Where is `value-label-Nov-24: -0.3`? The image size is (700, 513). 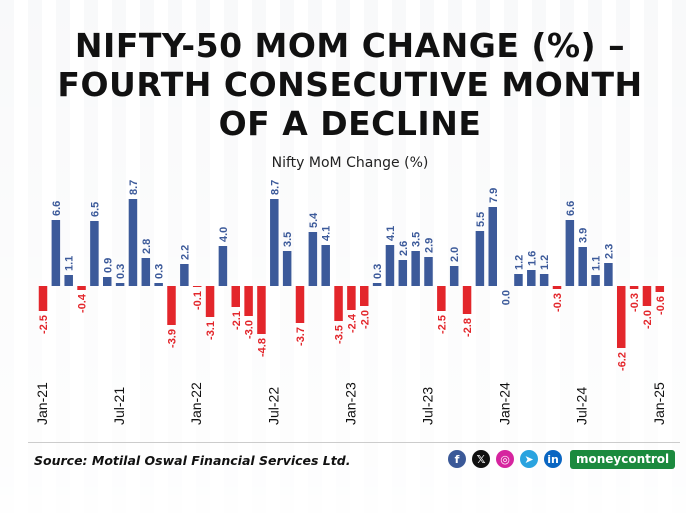 value-label-Nov-24: -0.3 is located at coordinates (635, 302).